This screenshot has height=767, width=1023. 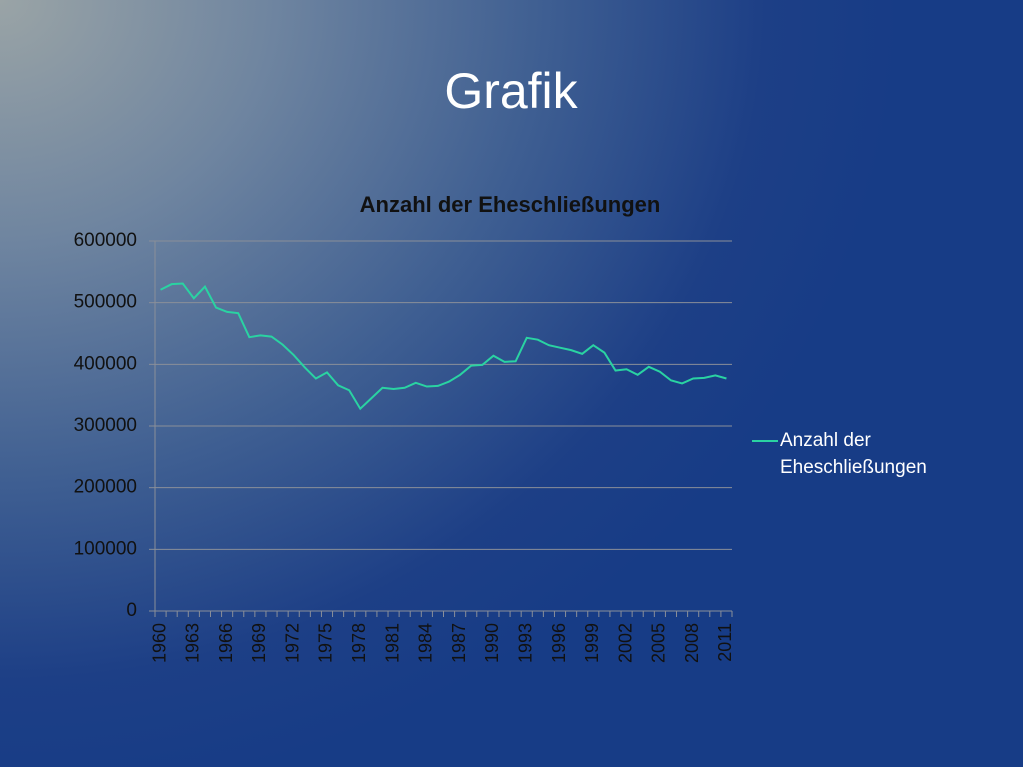 What do you see at coordinates (592, 643) in the screenshot?
I see `x-tick-label: 1999` at bounding box center [592, 643].